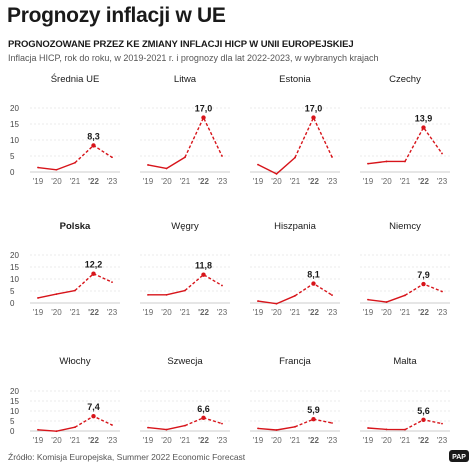  What do you see at coordinates (313, 275) in the screenshot?
I see `data-label: 8,1` at bounding box center [313, 275].